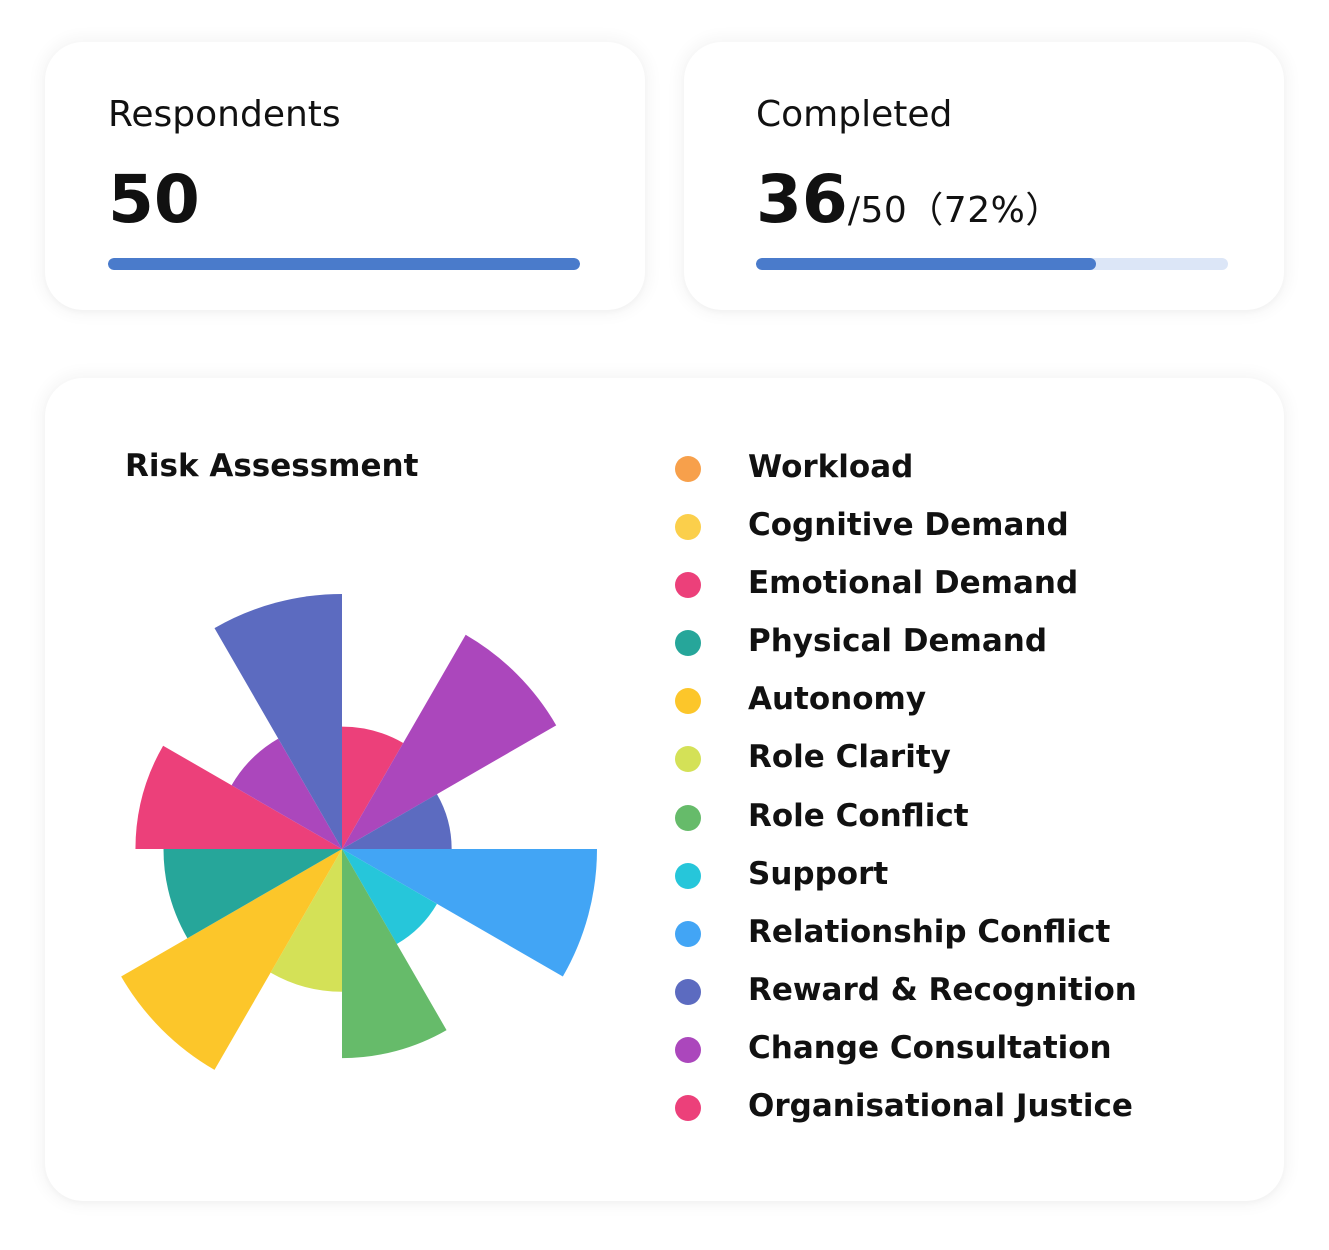  I want to click on rose-segment-role-conflict, so click(394, 954).